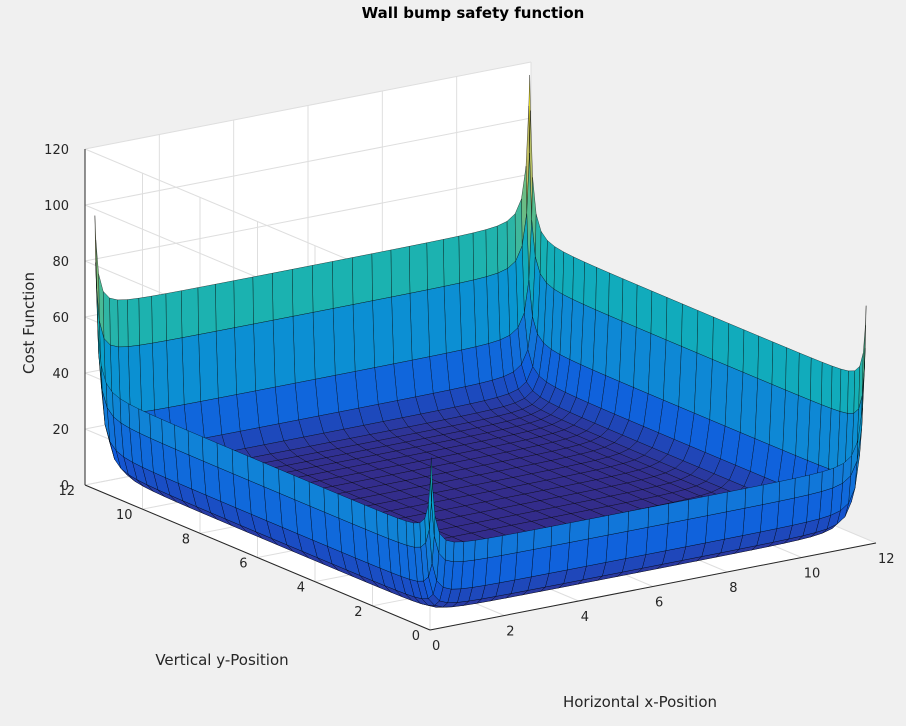  What do you see at coordinates (659, 603) in the screenshot?
I see `x-tick-label: 6` at bounding box center [659, 603].